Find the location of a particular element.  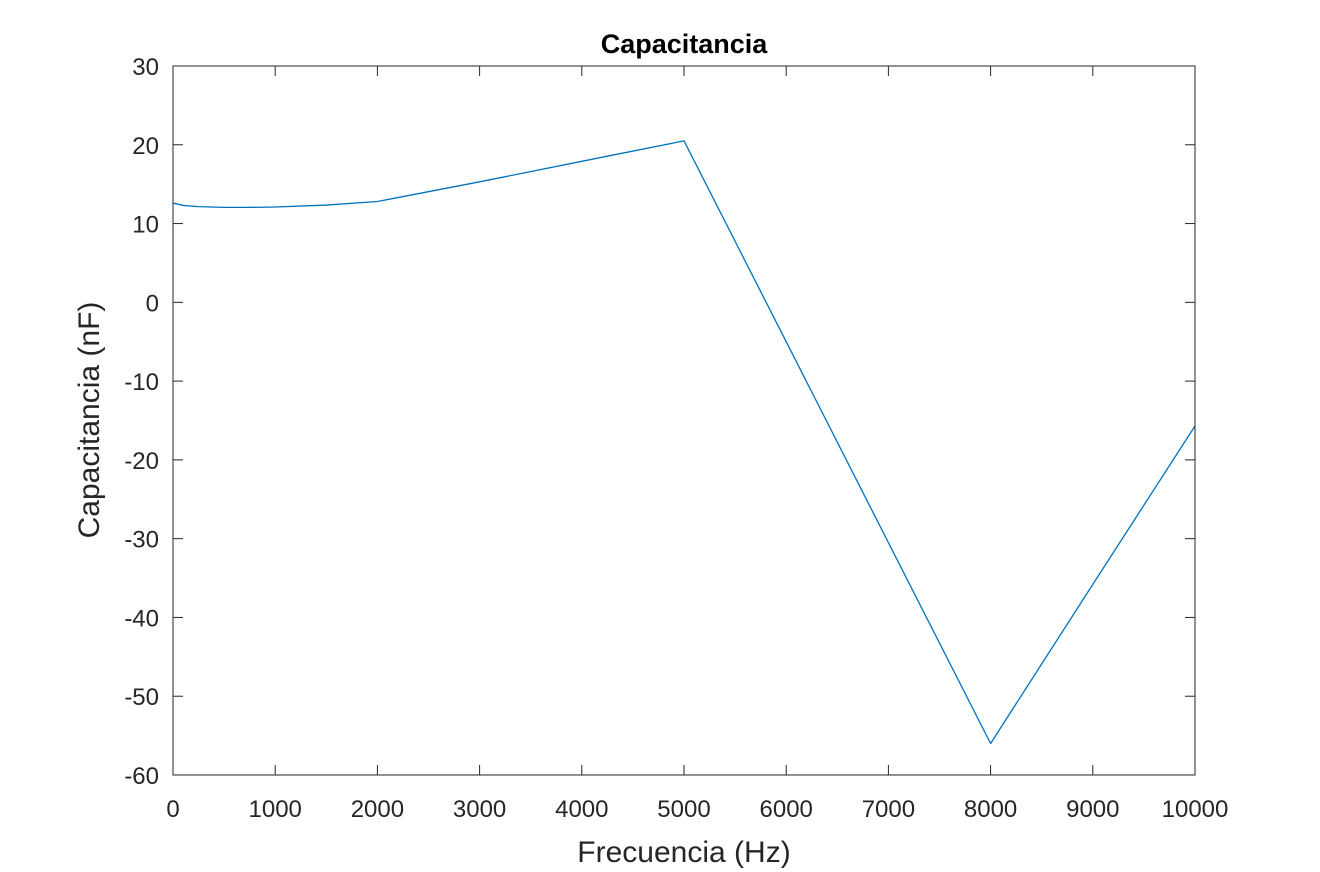

x-tick-label: 3000 is located at coordinates (479, 809).